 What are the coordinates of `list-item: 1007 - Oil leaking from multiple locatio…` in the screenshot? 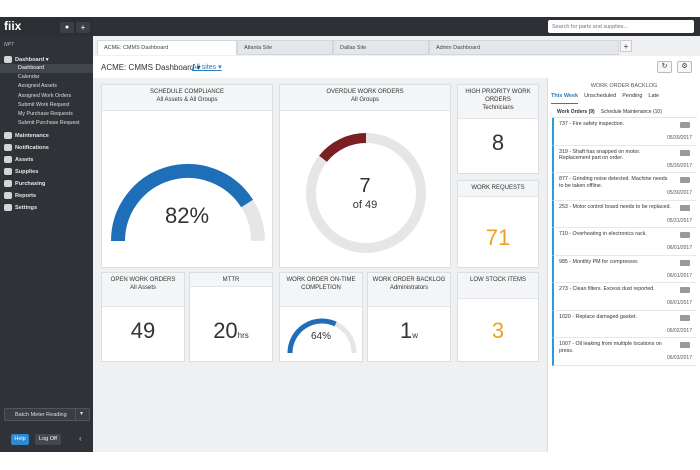 It's located at (624, 352).